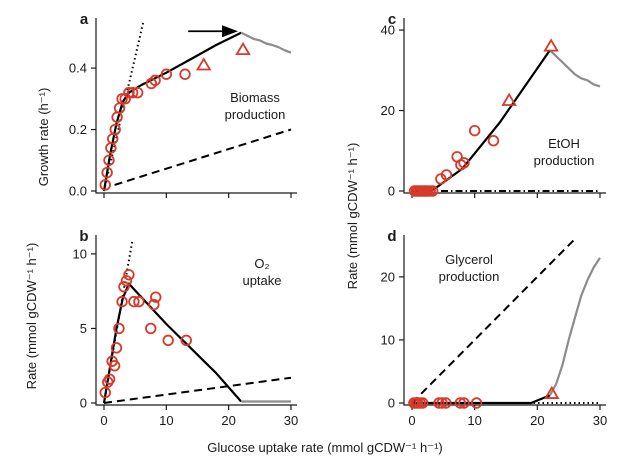  What do you see at coordinates (388, 276) in the screenshot?
I see `panel-d-ytick-label: 20` at bounding box center [388, 276].